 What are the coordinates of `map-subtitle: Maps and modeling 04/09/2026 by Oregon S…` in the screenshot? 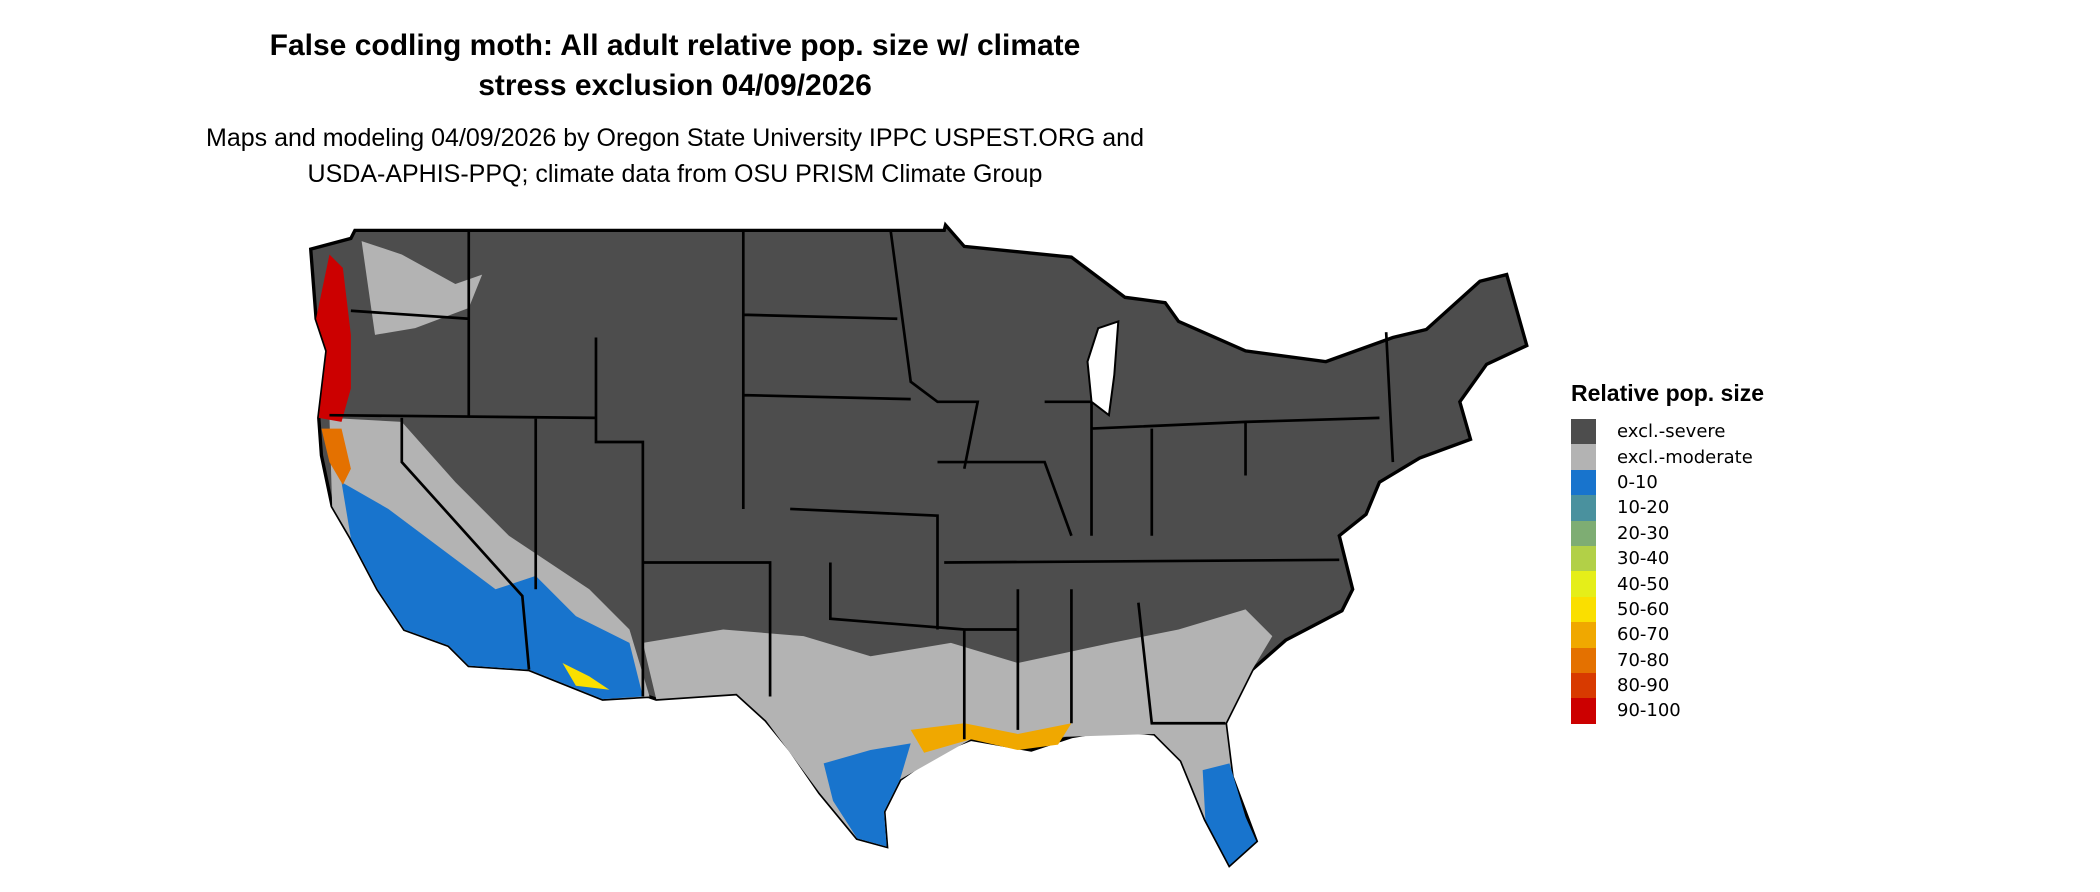 It's located at (675, 156).